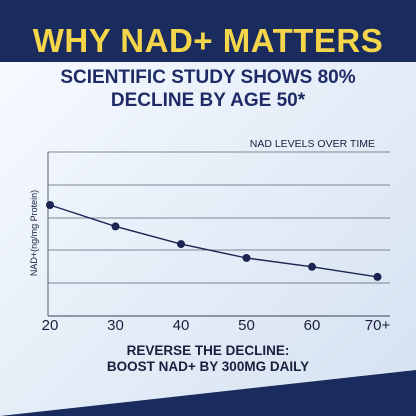  I want to click on chart-title: NAD LEVELS OVER TIME, so click(312, 144).